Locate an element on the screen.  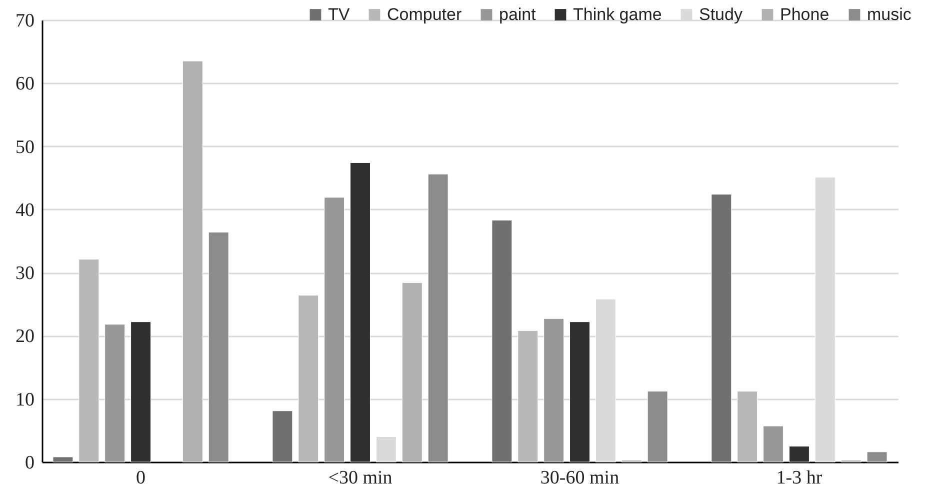
y-tick-label: 20 is located at coordinates (25, 337).